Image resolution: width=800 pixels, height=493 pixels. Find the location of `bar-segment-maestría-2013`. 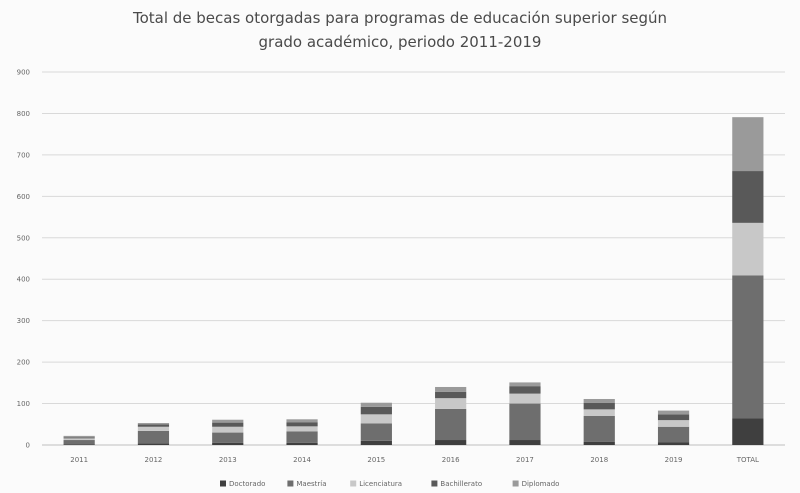

bar-segment-maestría-2013 is located at coordinates (228, 437).